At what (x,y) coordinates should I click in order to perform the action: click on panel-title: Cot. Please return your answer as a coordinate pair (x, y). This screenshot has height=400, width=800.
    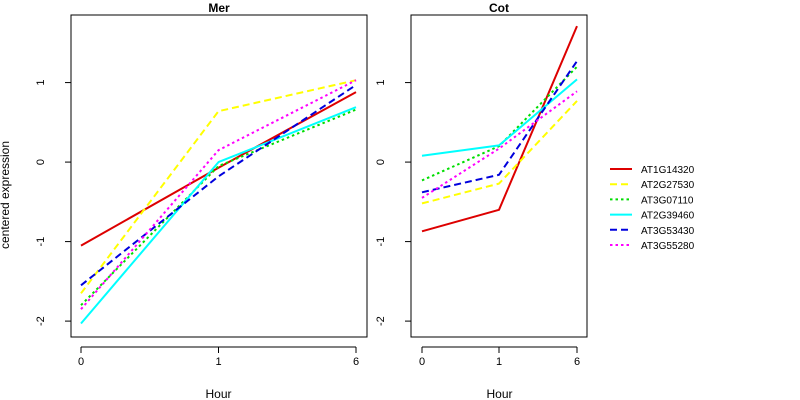
    Looking at the image, I should click on (499, 8).